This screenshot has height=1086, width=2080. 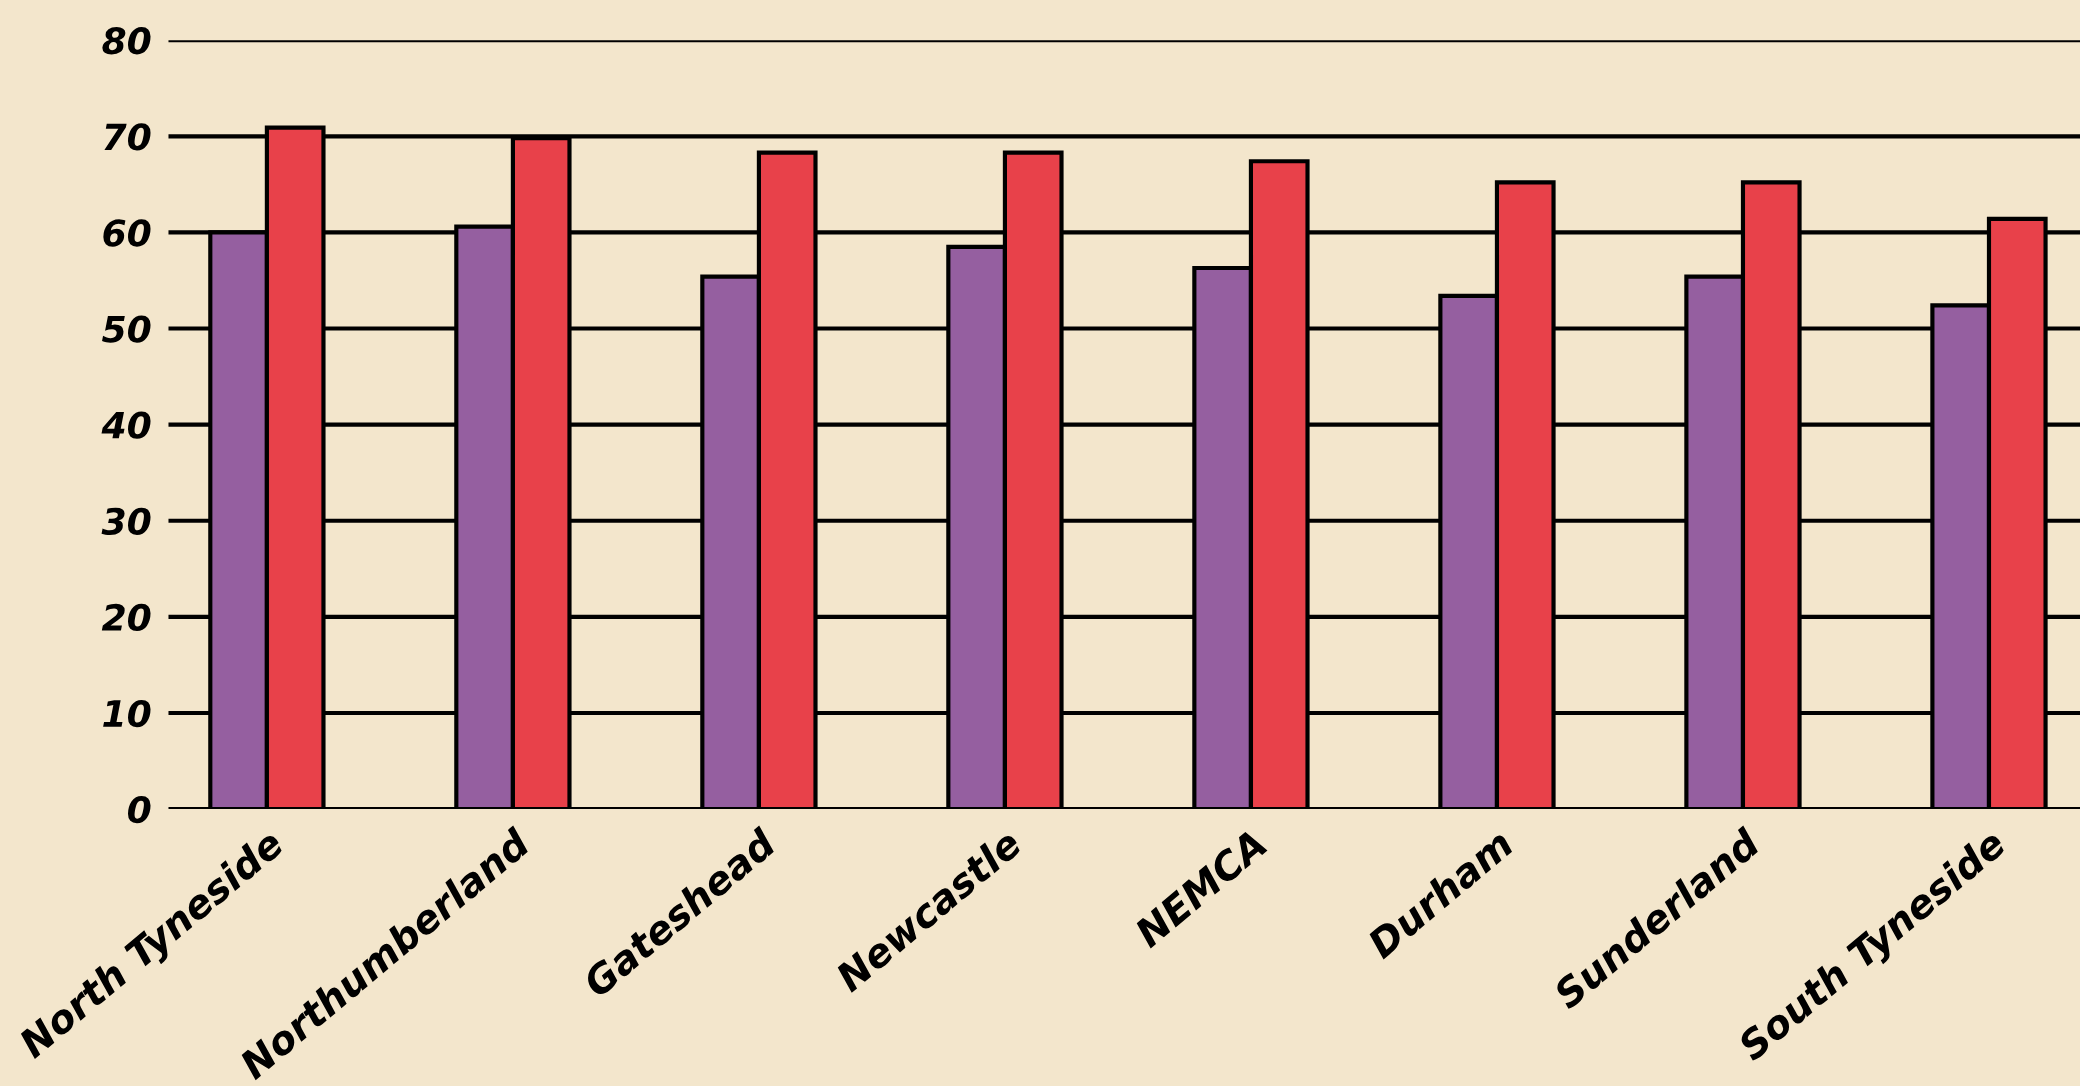 I want to click on y-tick-label: 20, so click(x=126, y=617).